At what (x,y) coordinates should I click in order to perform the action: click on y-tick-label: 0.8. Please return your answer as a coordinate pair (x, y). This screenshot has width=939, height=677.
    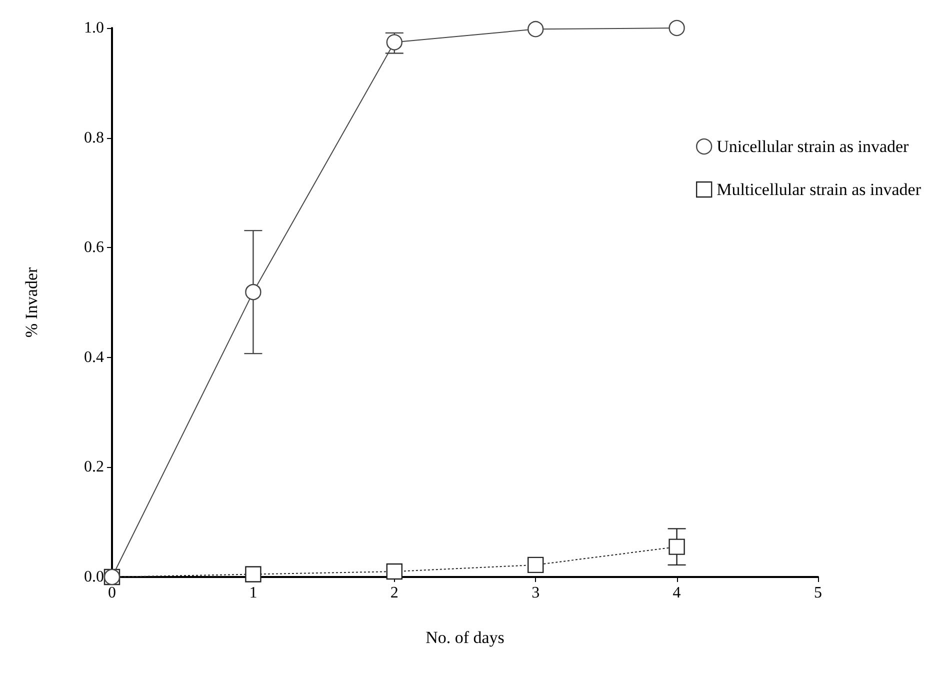
    Looking at the image, I should click on (94, 137).